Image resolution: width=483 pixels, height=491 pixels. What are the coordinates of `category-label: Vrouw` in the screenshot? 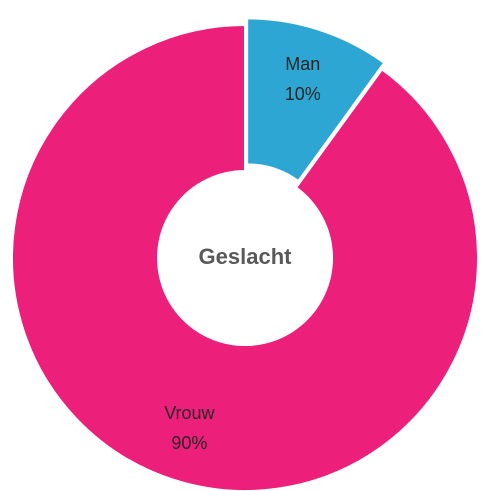 It's located at (189, 413).